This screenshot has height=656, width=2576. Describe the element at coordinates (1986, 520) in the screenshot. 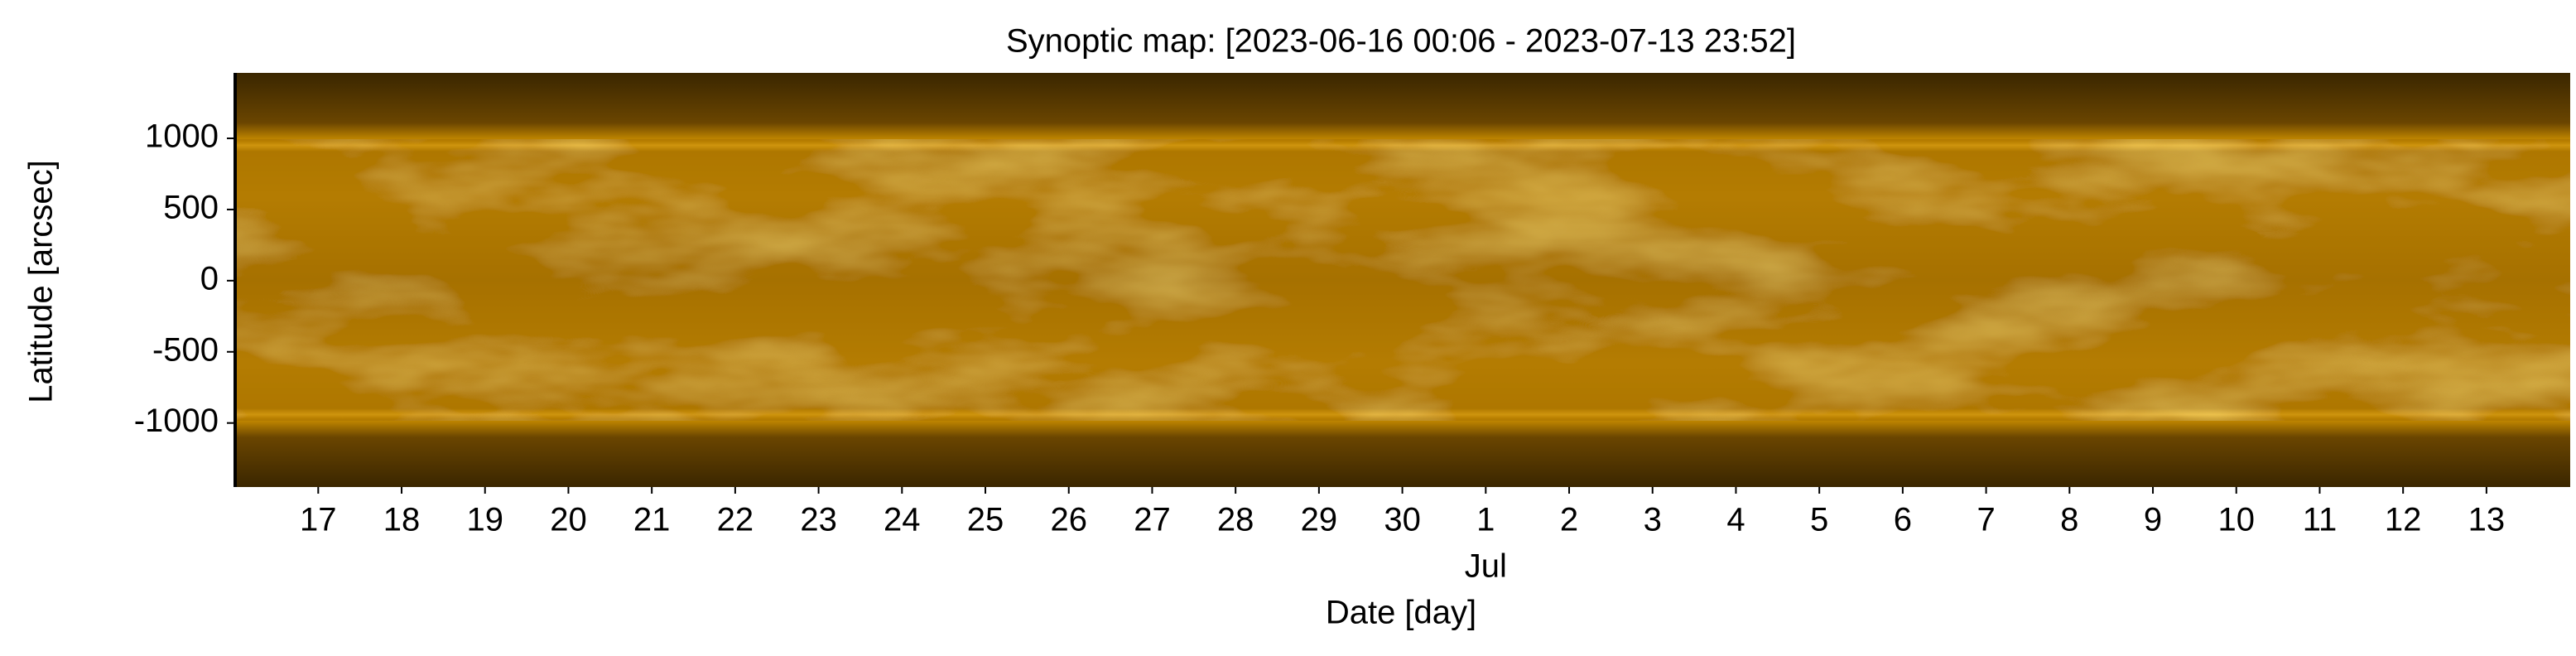

I see `x-tick-label: 7` at that location.